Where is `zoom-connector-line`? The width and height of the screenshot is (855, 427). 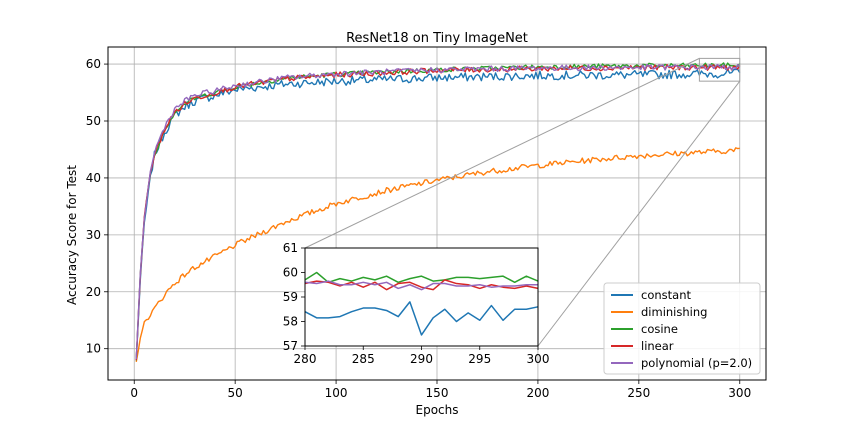
zoom-connector-line is located at coordinates (639, 213).